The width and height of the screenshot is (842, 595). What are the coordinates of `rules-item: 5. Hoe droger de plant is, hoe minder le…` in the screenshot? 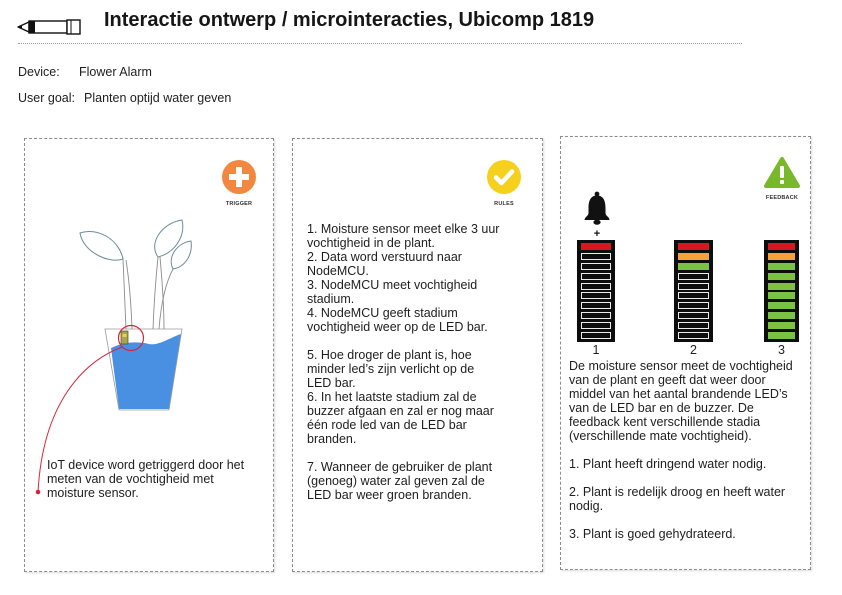 It's located at (391, 369).